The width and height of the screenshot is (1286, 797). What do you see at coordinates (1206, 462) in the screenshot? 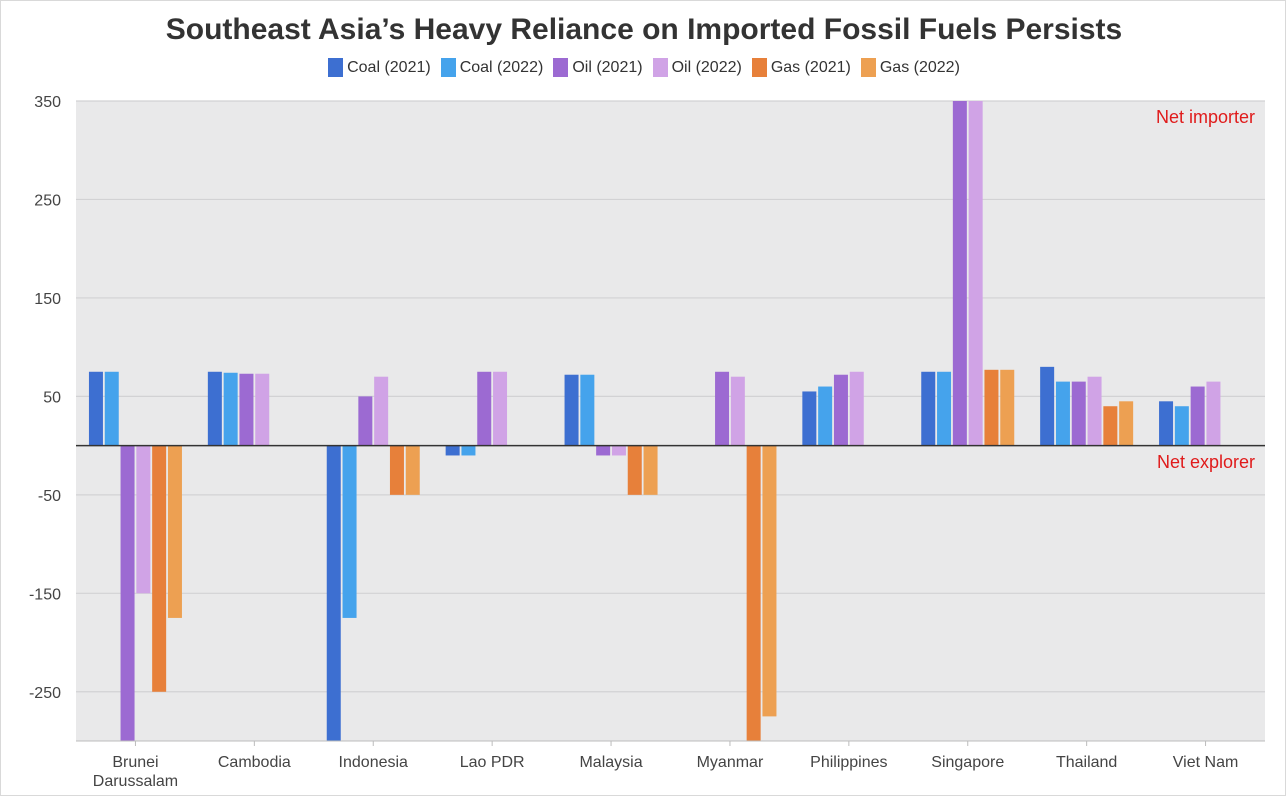
I see `annotation-net-explorer: Net explorer` at bounding box center [1206, 462].